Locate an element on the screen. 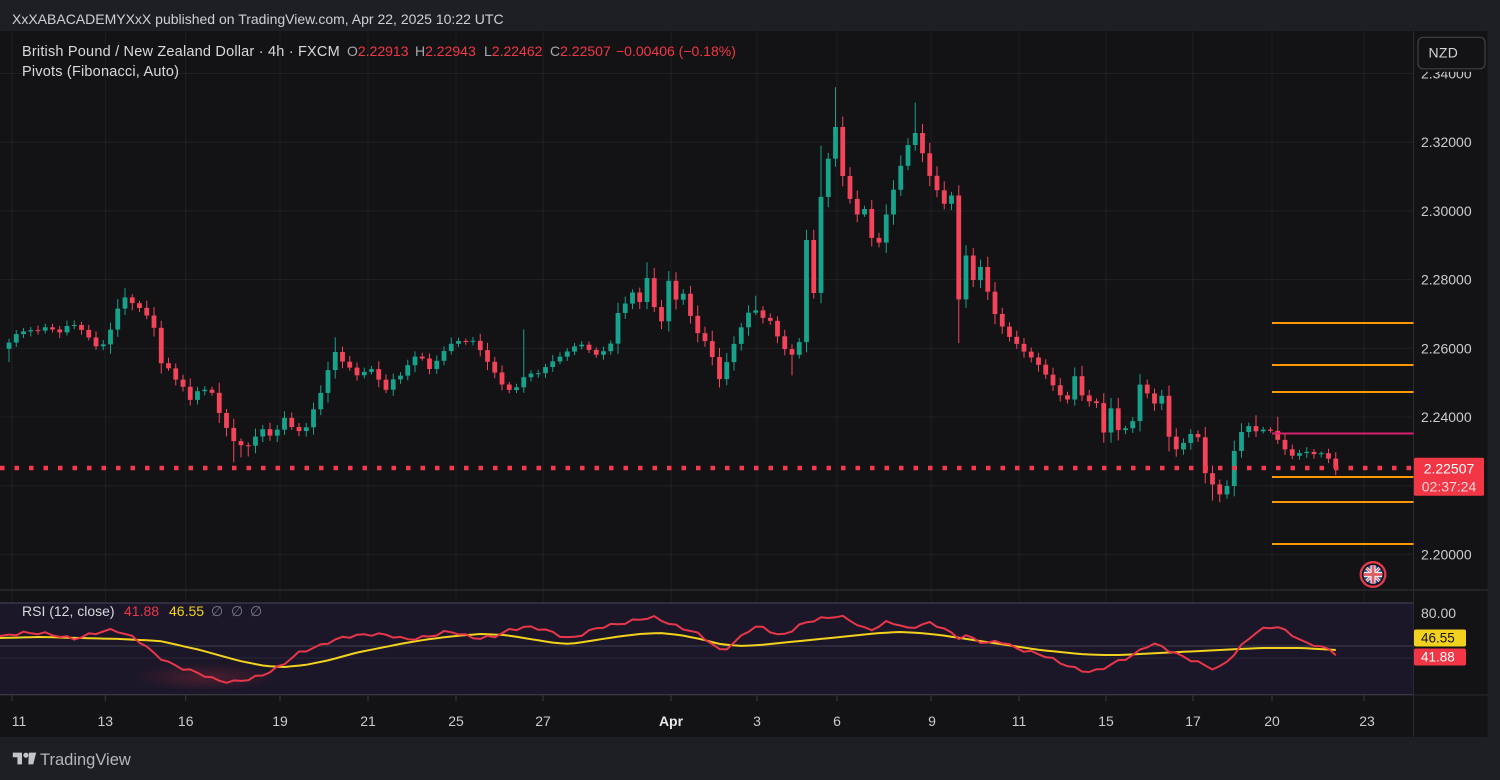 The width and height of the screenshot is (1500, 780). svg-text: 13 is located at coordinates (106, 721).